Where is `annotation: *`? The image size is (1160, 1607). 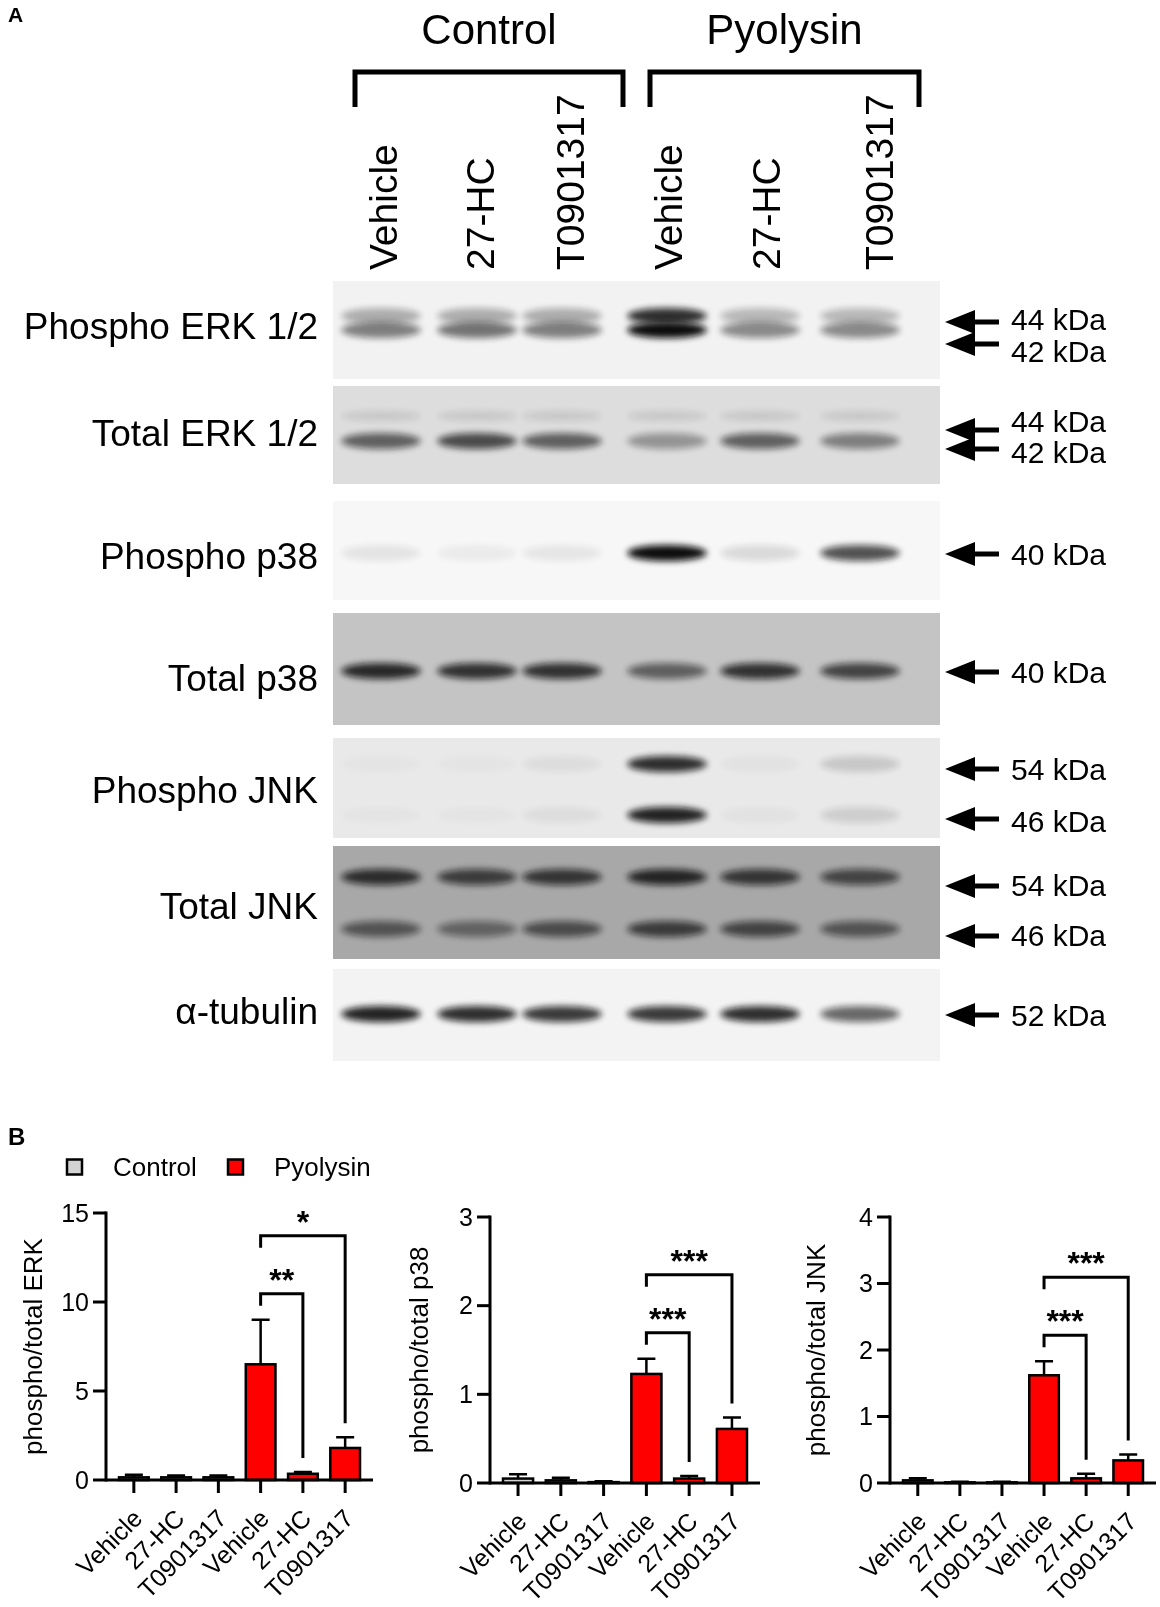
annotation: * is located at coordinates (303, 1221).